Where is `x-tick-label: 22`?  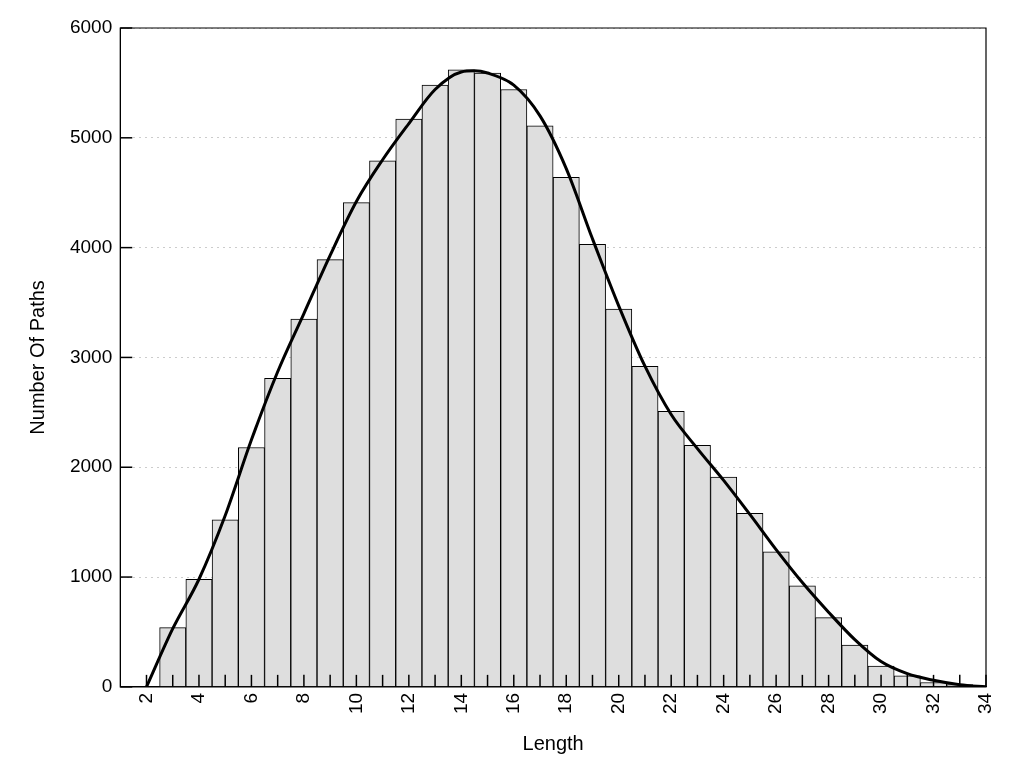
x-tick-label: 22 is located at coordinates (670, 703).